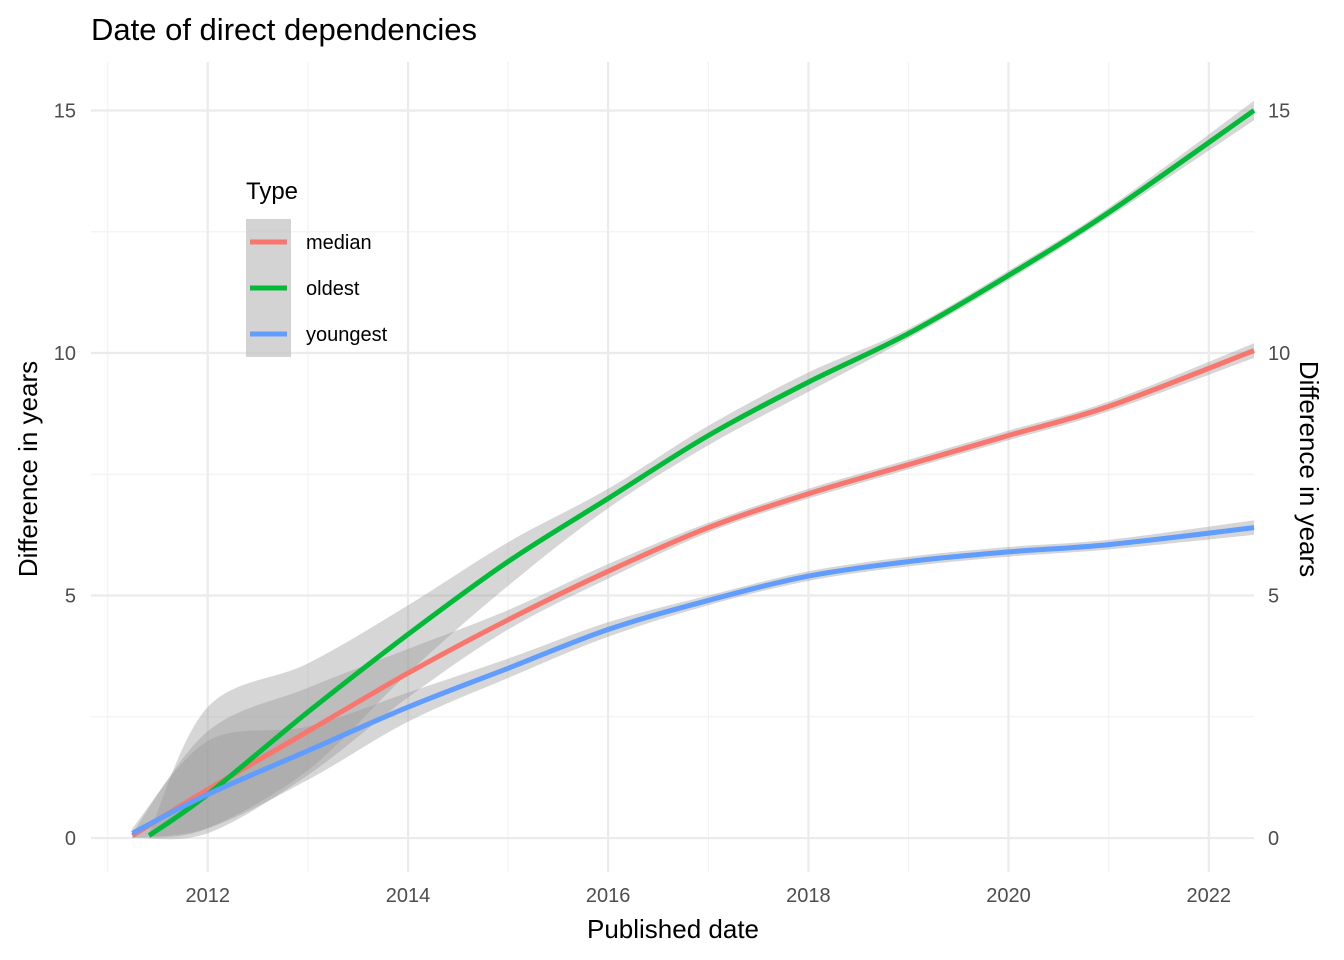  I want to click on legend-label-oldest: oldest, so click(333, 289).